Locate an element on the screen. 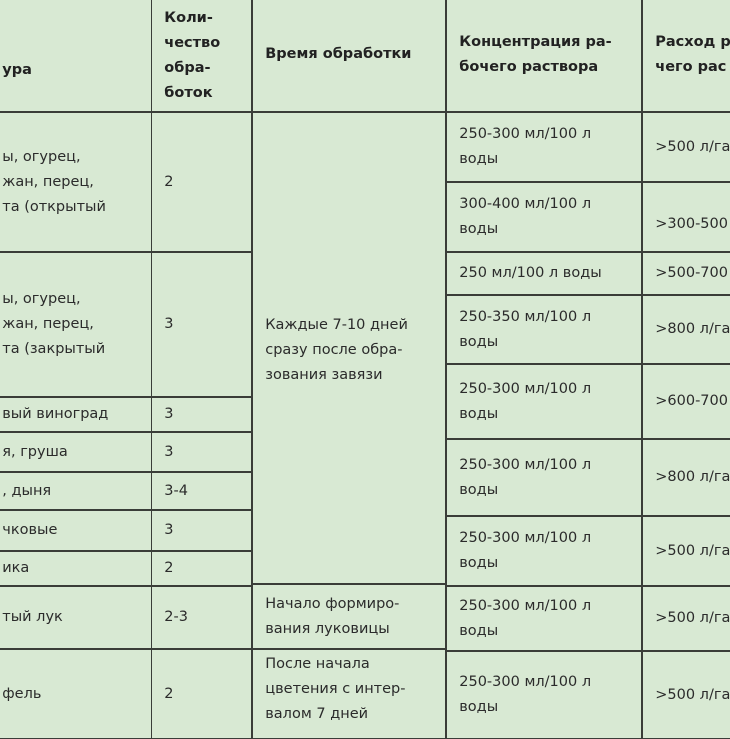 Image resolution: width=730 pixels, height=739 pixels. crop-cell: ика is located at coordinates (76, 569).